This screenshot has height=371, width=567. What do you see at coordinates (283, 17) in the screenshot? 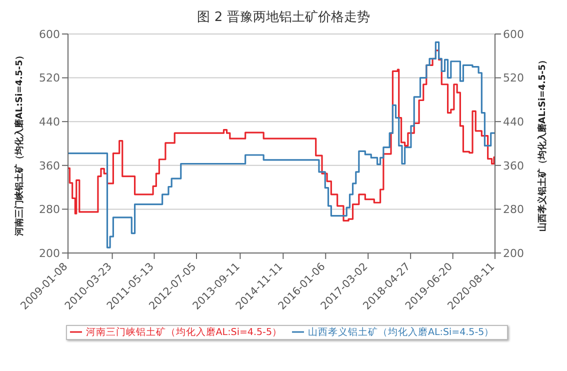
I see `chart-title: 图 2 晋豫两地铝土矿价格走势` at bounding box center [283, 17].